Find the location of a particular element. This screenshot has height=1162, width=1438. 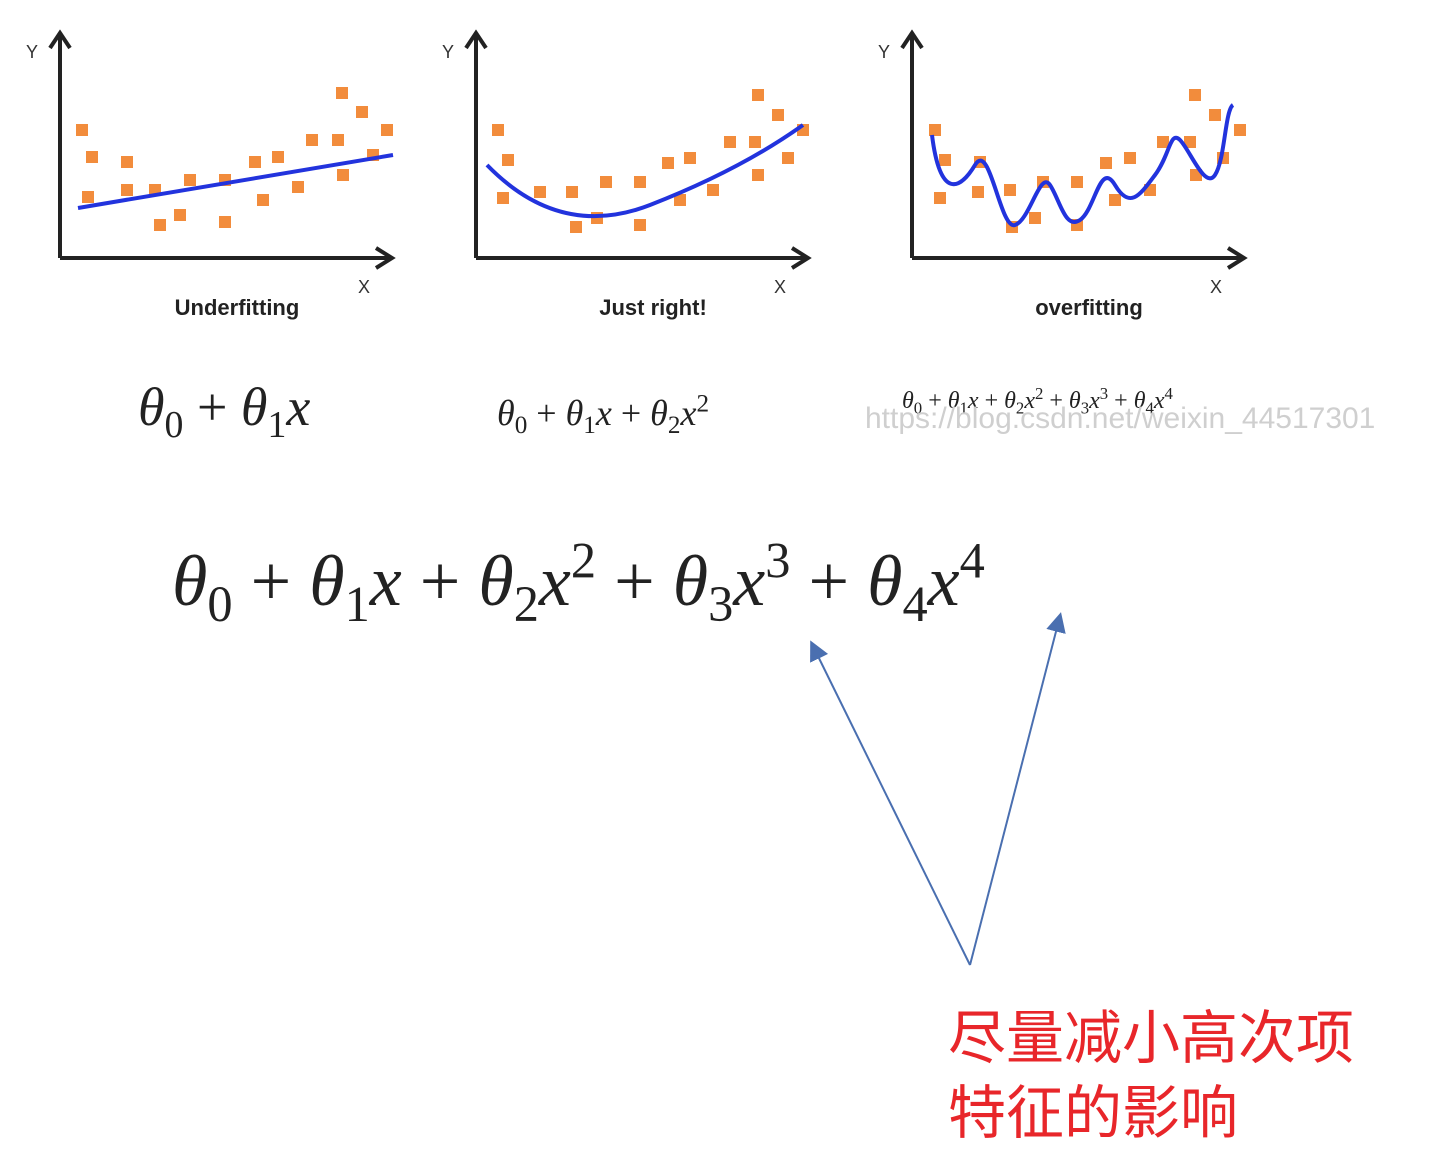

formula-part: 3 is located at coordinates (720, 604).